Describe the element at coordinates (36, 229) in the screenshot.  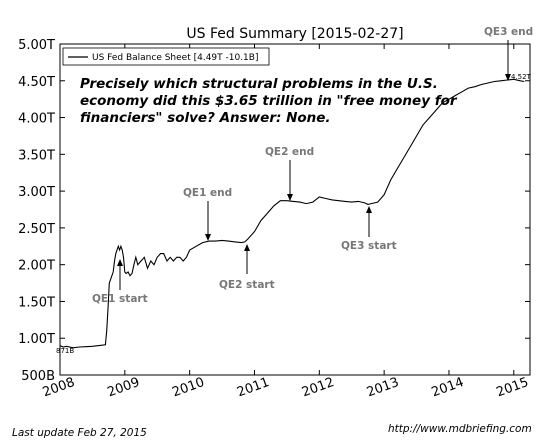
I see `y-tick-label: 2.50T` at that location.